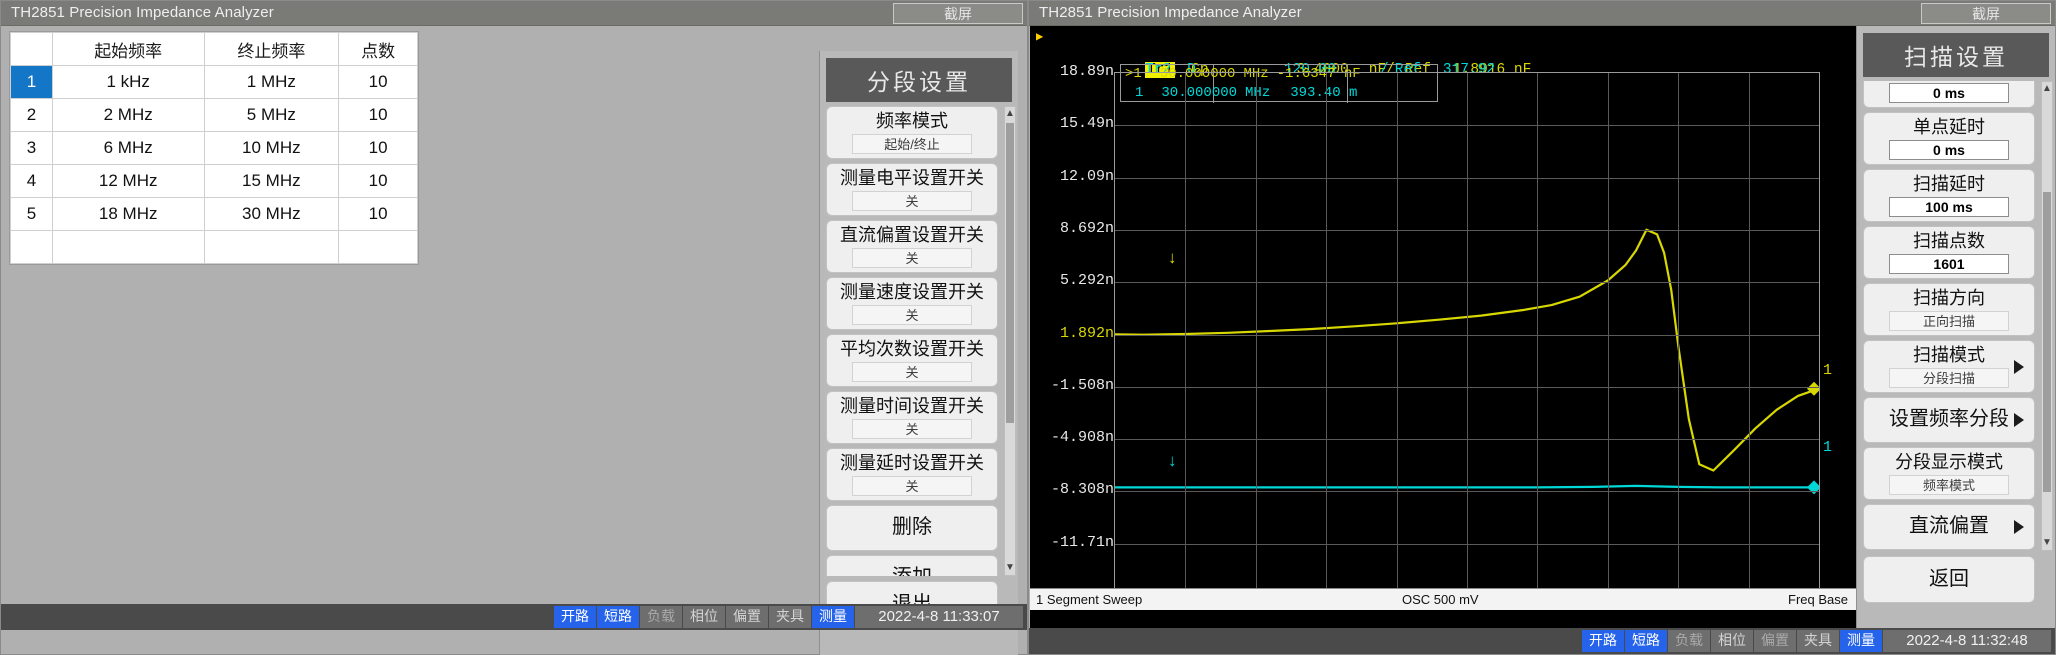  What do you see at coordinates (378, 247) in the screenshot?
I see `cell-point-count` at bounding box center [378, 247].